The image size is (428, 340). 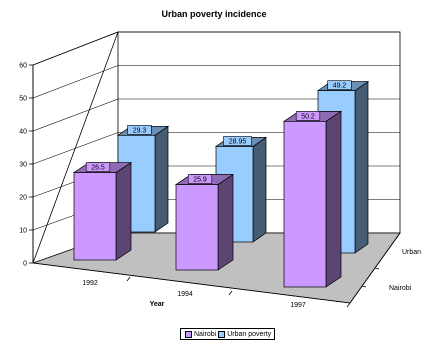 I want to click on data-label-nairobi-1992: 26.5, so click(x=98, y=168).